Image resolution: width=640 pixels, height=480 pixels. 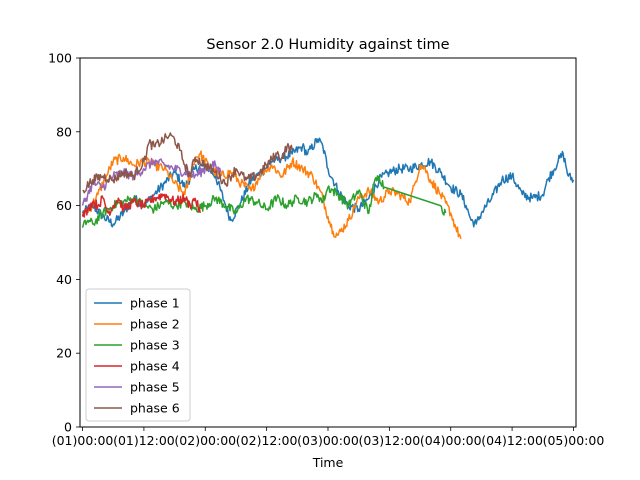 What do you see at coordinates (327, 45) in the screenshot?
I see `chart-title: Sensor 2.0 Humidity against time` at bounding box center [327, 45].